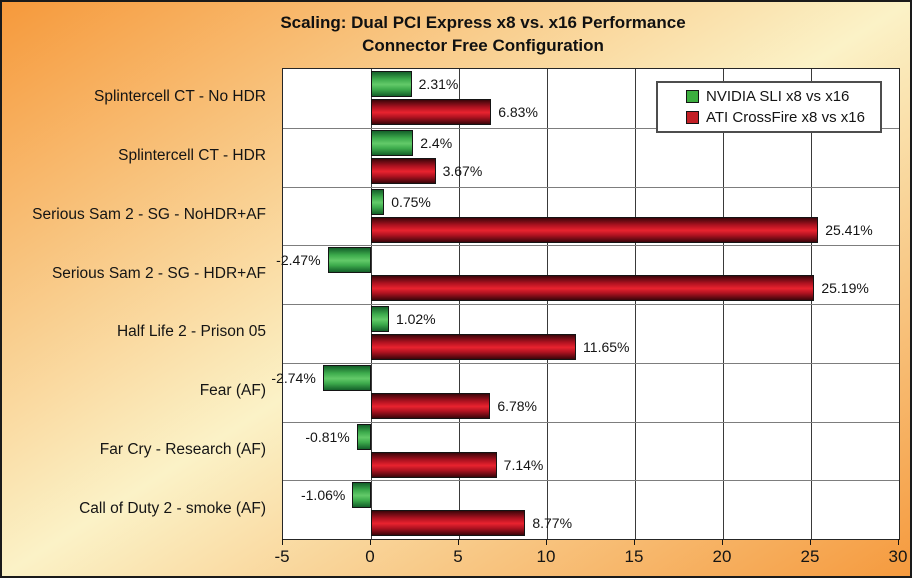 Image resolution: width=912 pixels, height=578 pixels. What do you see at coordinates (634, 556) in the screenshot?
I see `x-axis-label: 15` at bounding box center [634, 556].